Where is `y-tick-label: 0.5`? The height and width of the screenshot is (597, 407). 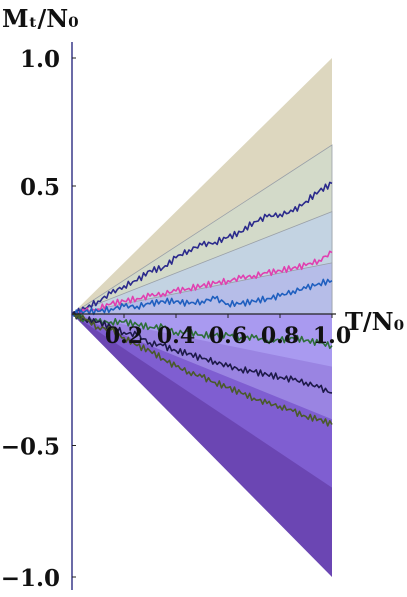
y-tick-label: 0.5 is located at coordinates (40, 187).